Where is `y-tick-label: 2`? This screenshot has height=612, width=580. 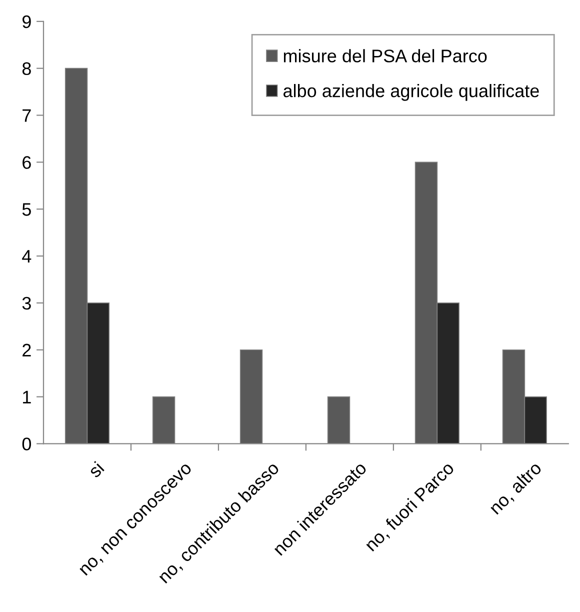
y-tick-label: 2 is located at coordinates (26, 350).